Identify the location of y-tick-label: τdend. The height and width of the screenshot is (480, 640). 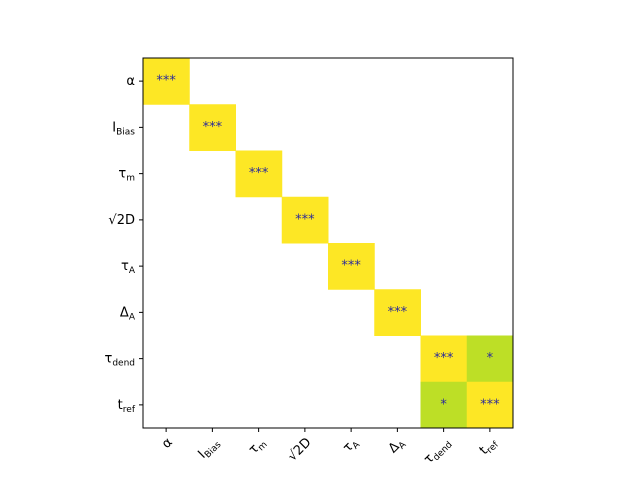
(120, 359).